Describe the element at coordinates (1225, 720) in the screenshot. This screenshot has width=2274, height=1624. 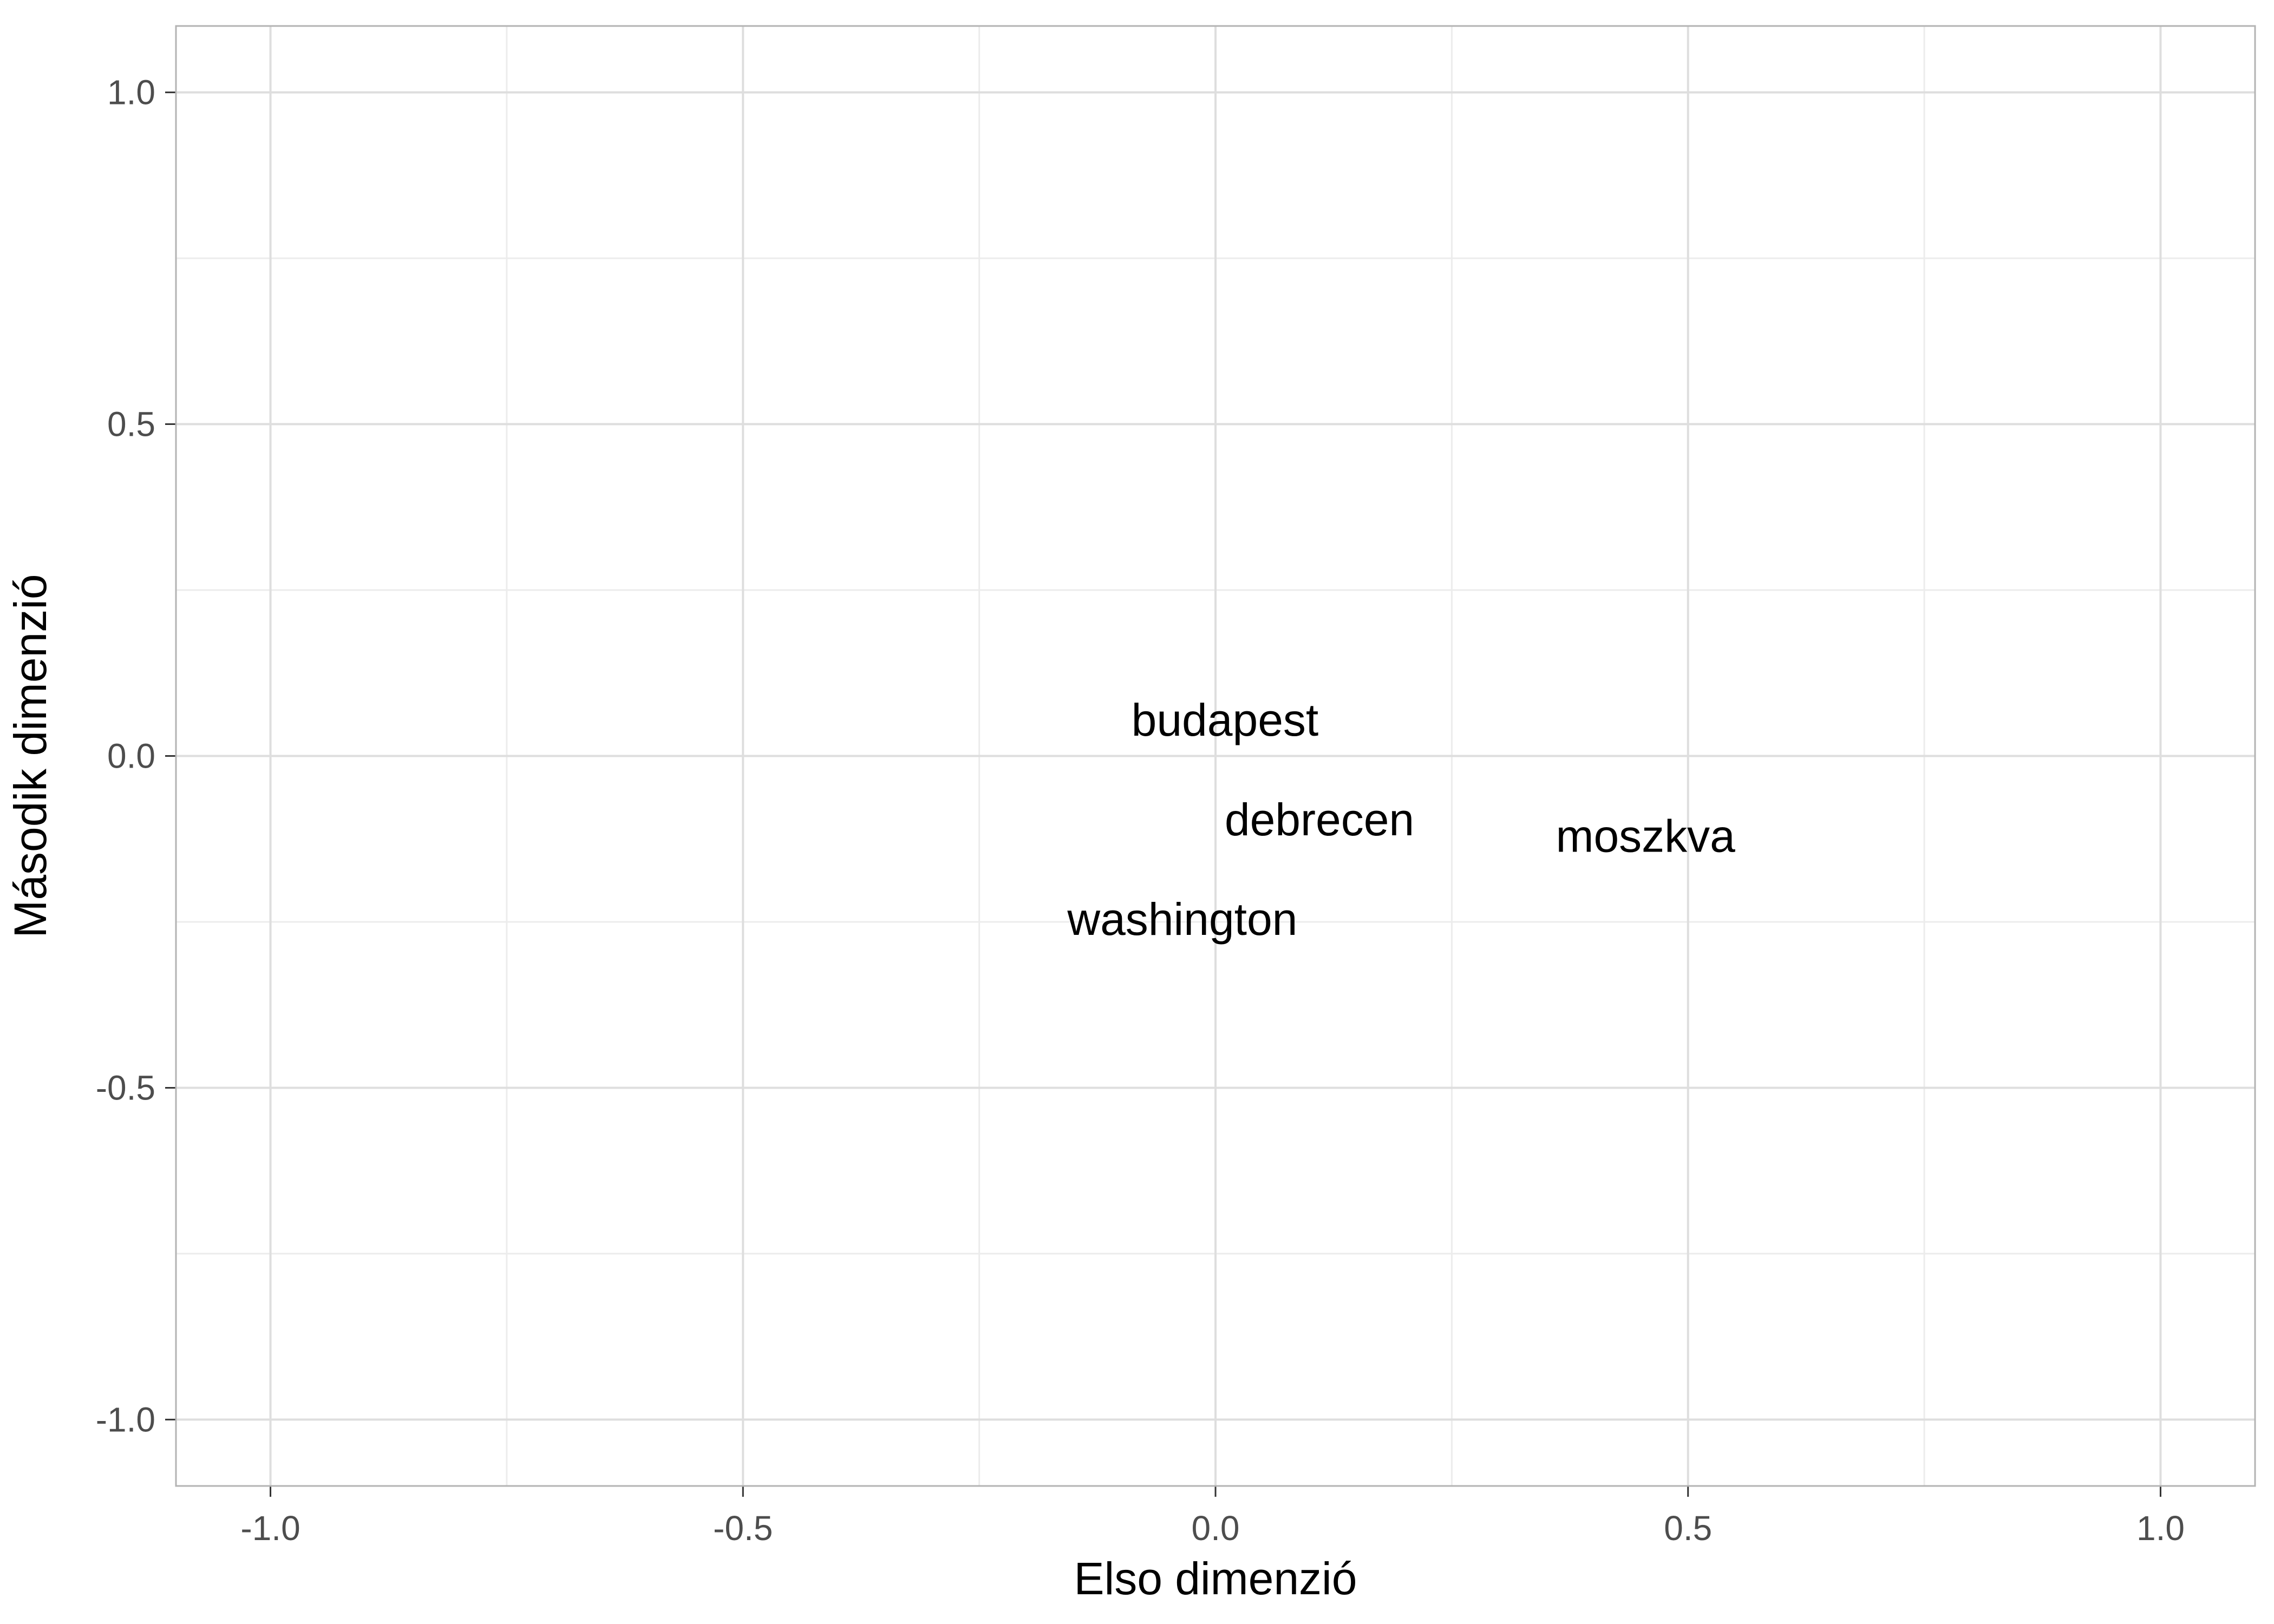
I see `point-label: budapest` at that location.